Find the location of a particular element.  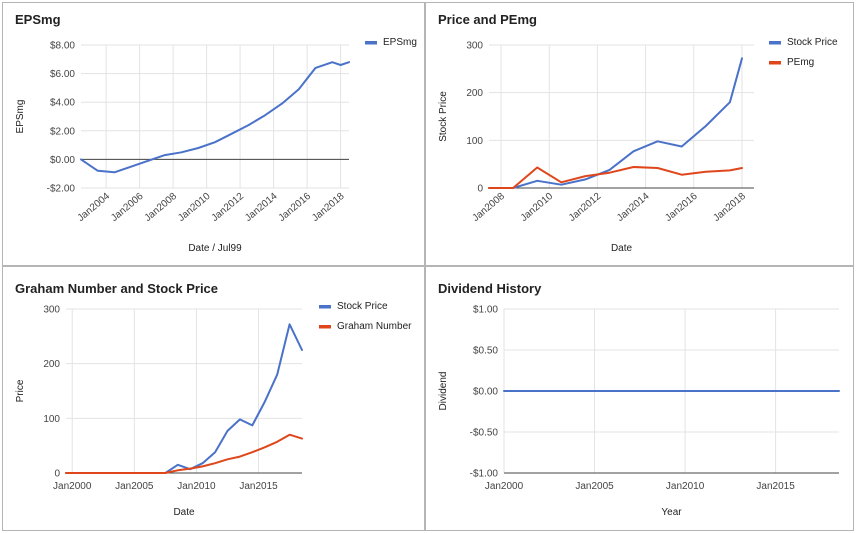

y-axis-label: EPSmg is located at coordinates (20, 117).